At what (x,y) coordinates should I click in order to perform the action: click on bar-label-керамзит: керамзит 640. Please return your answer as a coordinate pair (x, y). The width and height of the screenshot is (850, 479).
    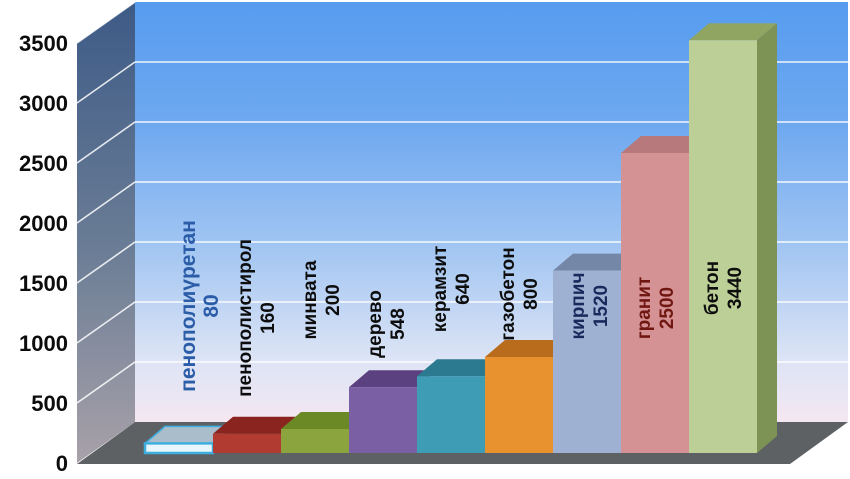
    Looking at the image, I should click on (452, 289).